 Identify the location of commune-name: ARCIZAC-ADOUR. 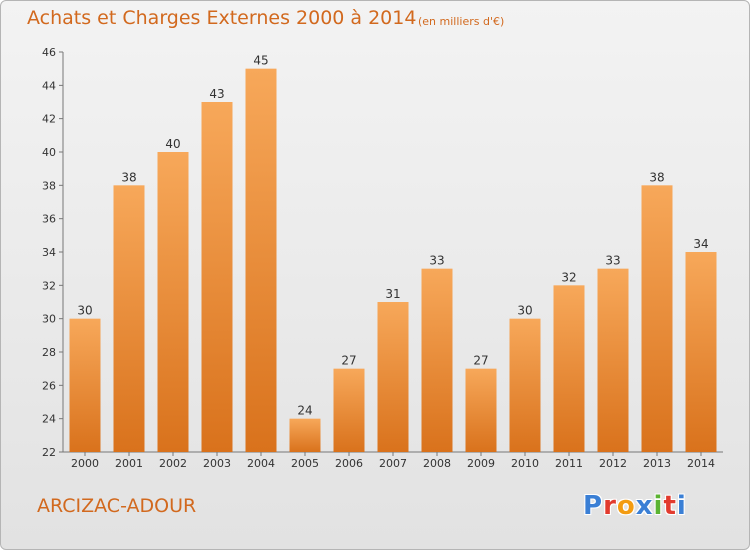
(117, 506).